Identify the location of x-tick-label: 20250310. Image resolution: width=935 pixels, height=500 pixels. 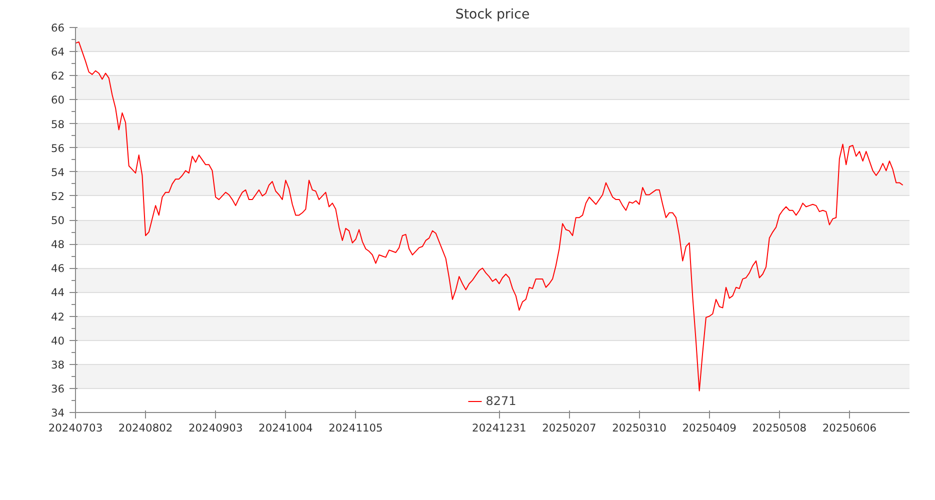
(639, 428).